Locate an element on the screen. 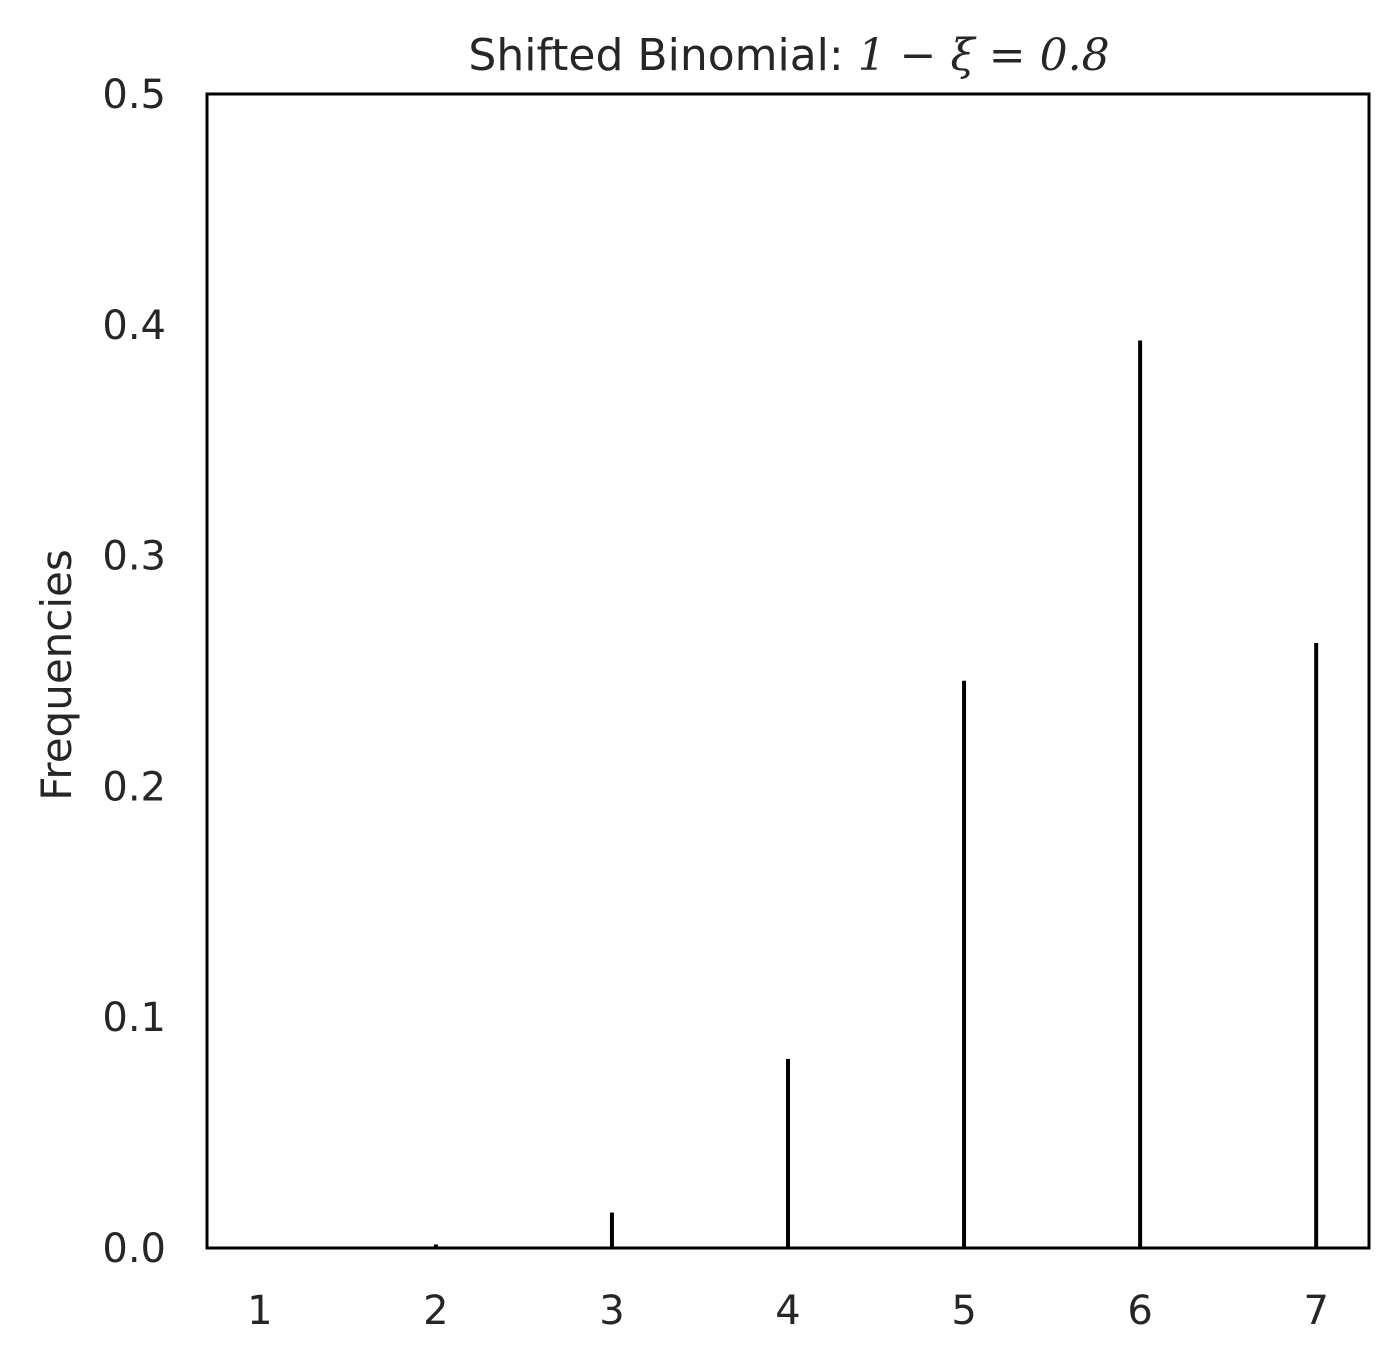 This screenshot has height=1364, width=1399. x-tick-label: 1 is located at coordinates (259, 1311).